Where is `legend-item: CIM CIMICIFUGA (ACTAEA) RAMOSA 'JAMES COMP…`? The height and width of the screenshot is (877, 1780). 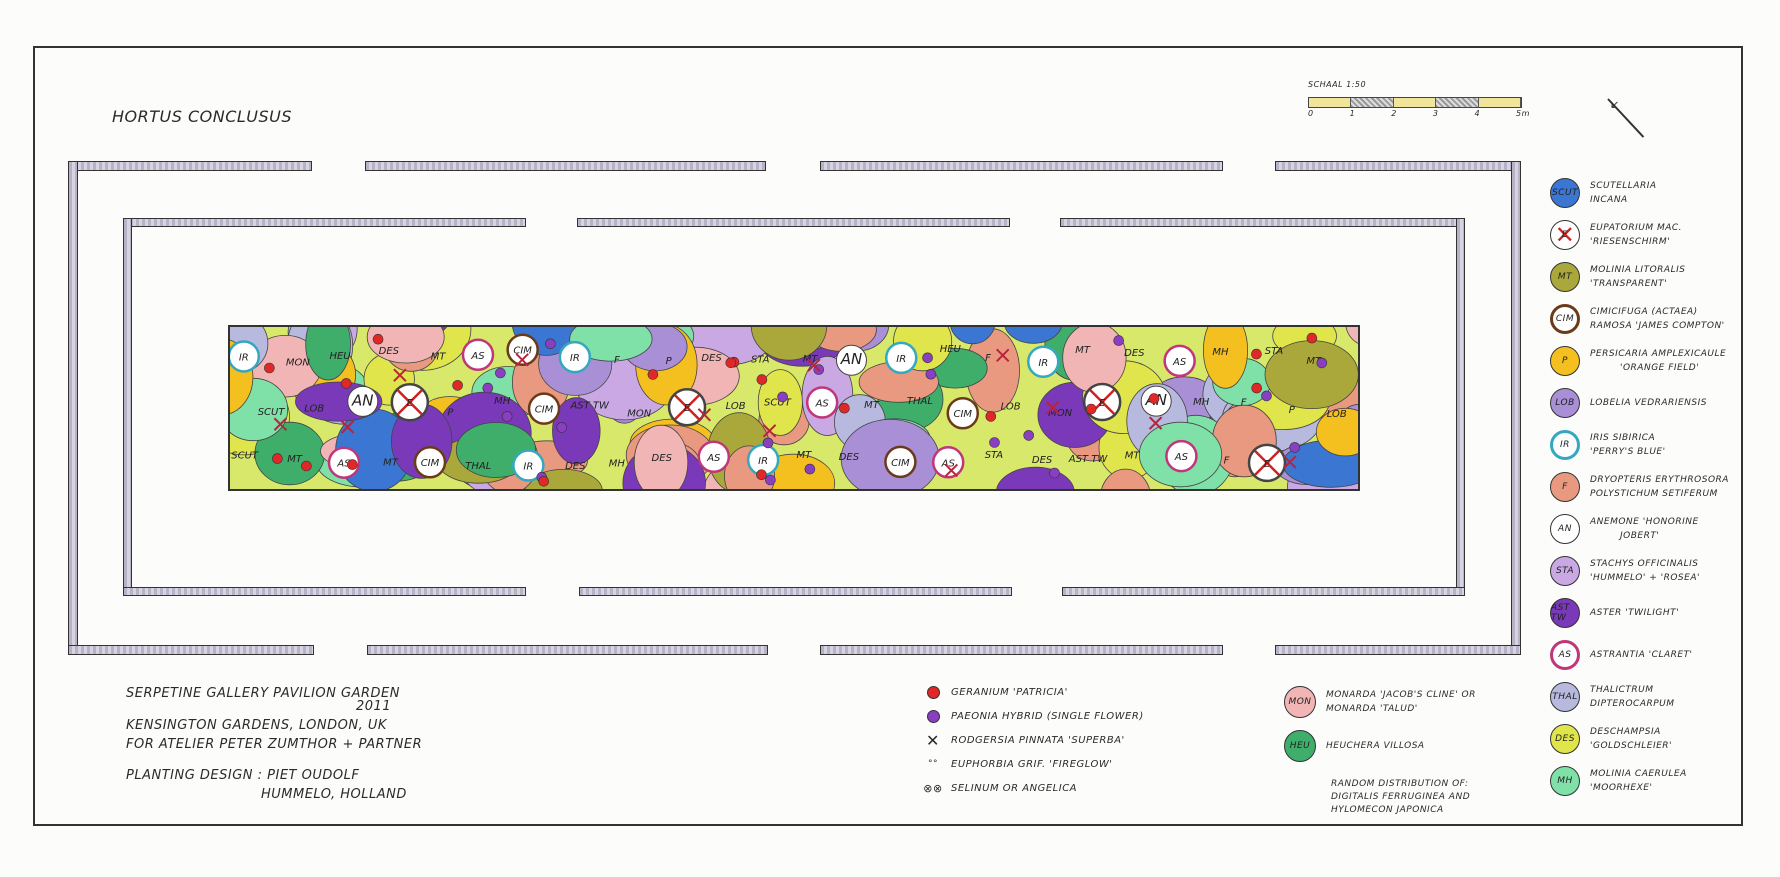
legend-item: CIM CIMICIFUGA (ACTAEA) RAMOSA 'JAMES COMP… is located at coordinates (1665, 319).